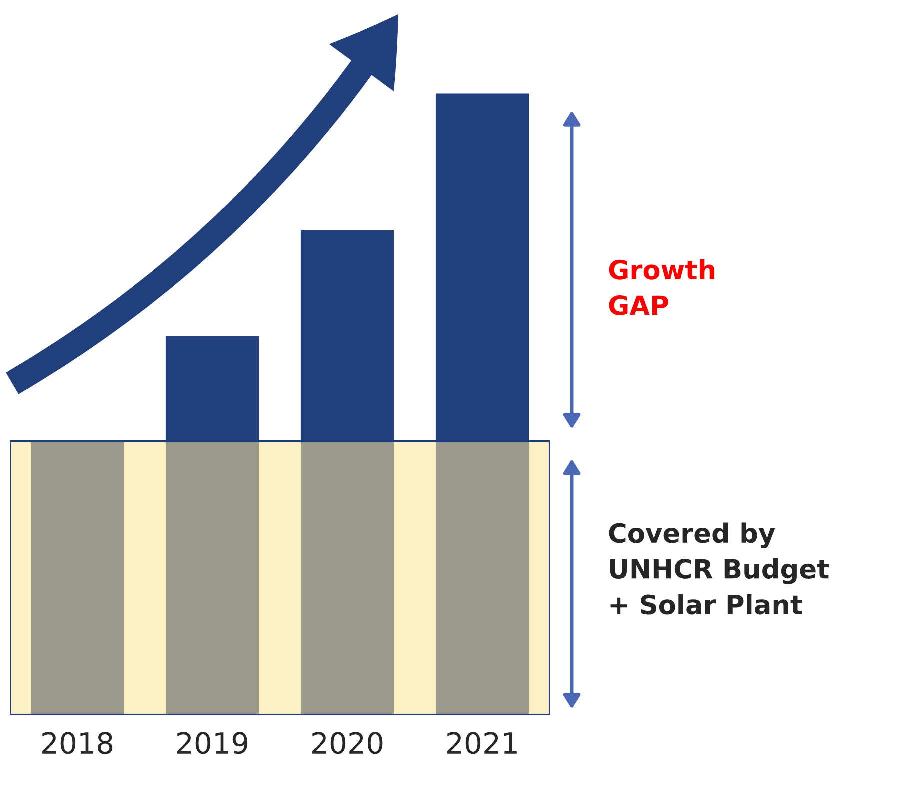  Describe the element at coordinates (719, 568) in the screenshot. I see `band-label: Covered by UNHCR Budget + Solar Plant` at that location.